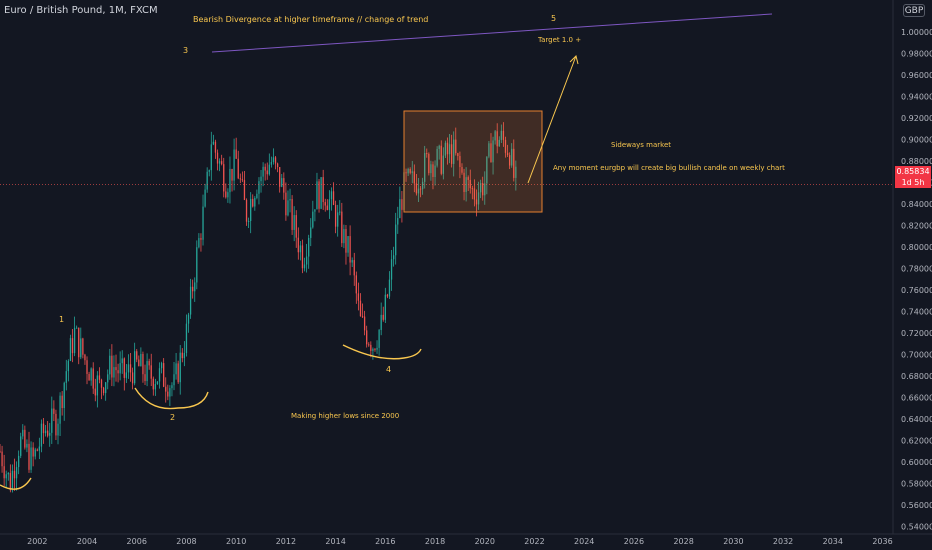 The width and height of the screenshot is (932, 550). What do you see at coordinates (916, 204) in the screenshot?
I see `y-tick-label: 0.84000` at bounding box center [916, 204].